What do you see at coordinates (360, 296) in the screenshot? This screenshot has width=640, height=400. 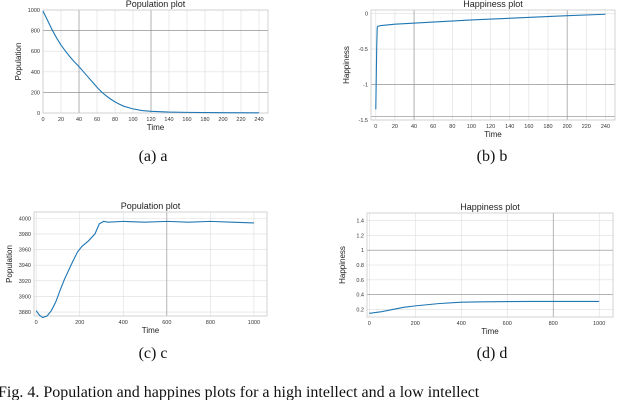 I see `y-tick-label: 0.4` at bounding box center [360, 296].